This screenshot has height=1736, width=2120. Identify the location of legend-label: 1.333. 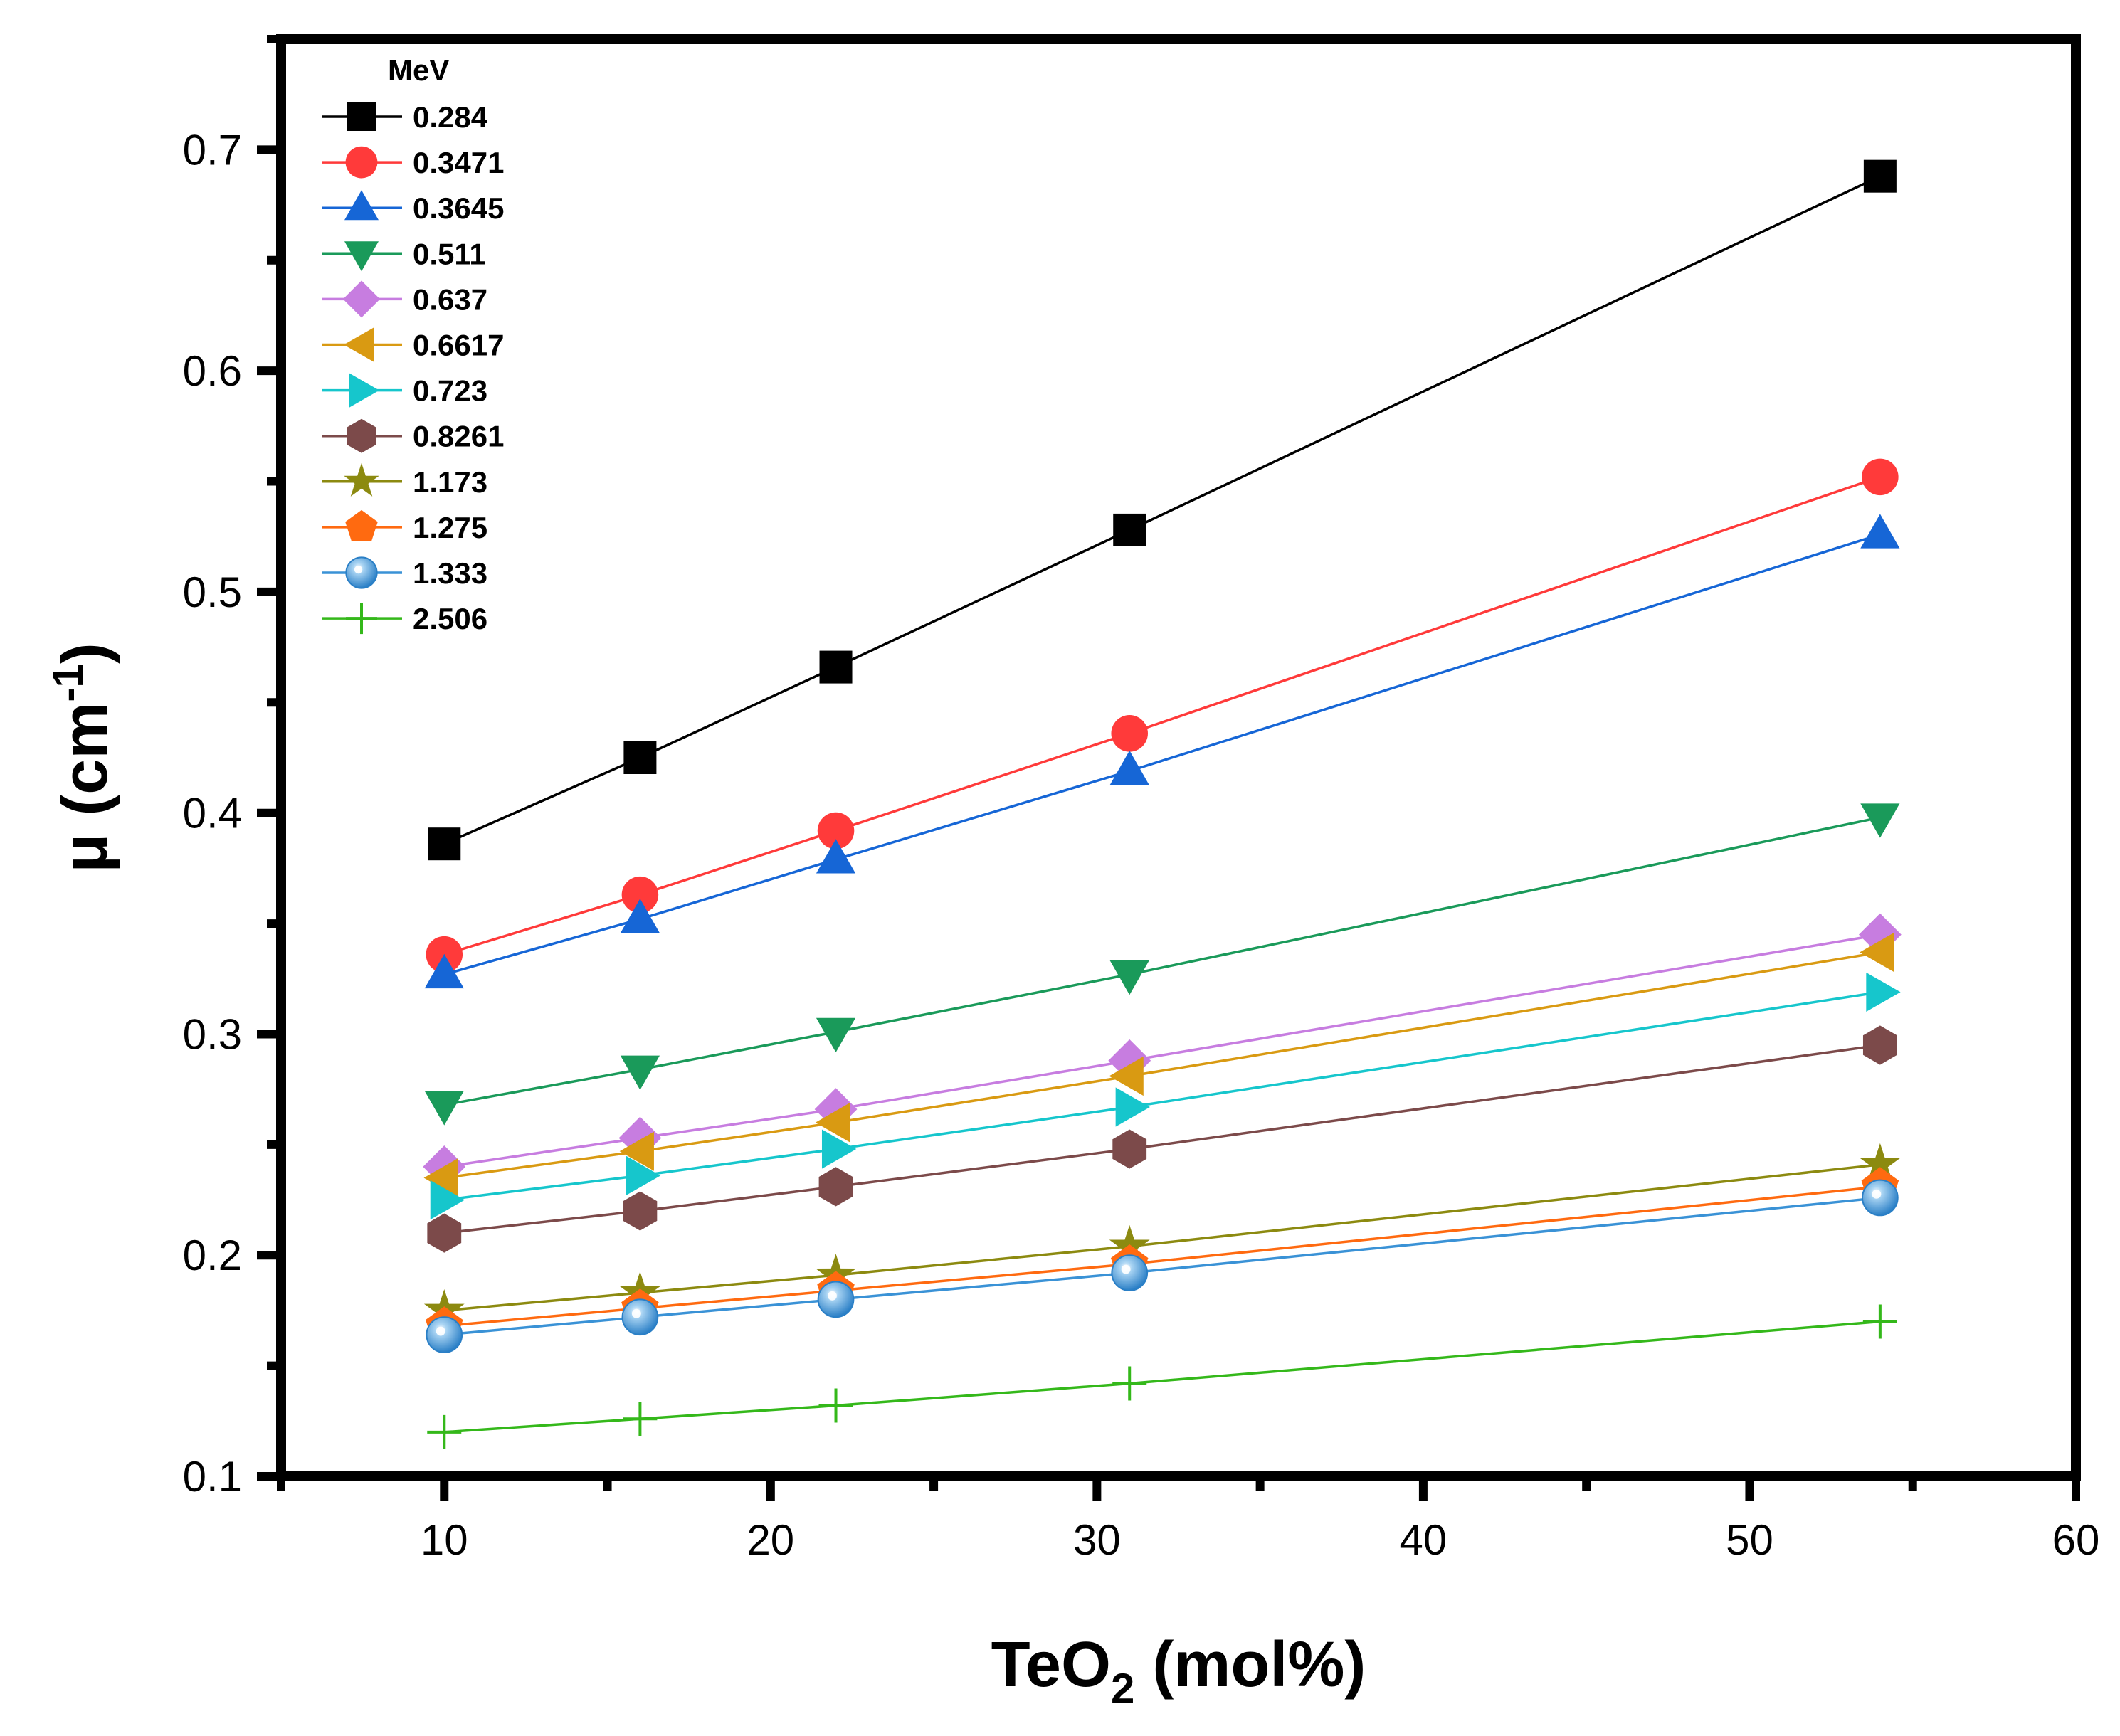
(450, 573).